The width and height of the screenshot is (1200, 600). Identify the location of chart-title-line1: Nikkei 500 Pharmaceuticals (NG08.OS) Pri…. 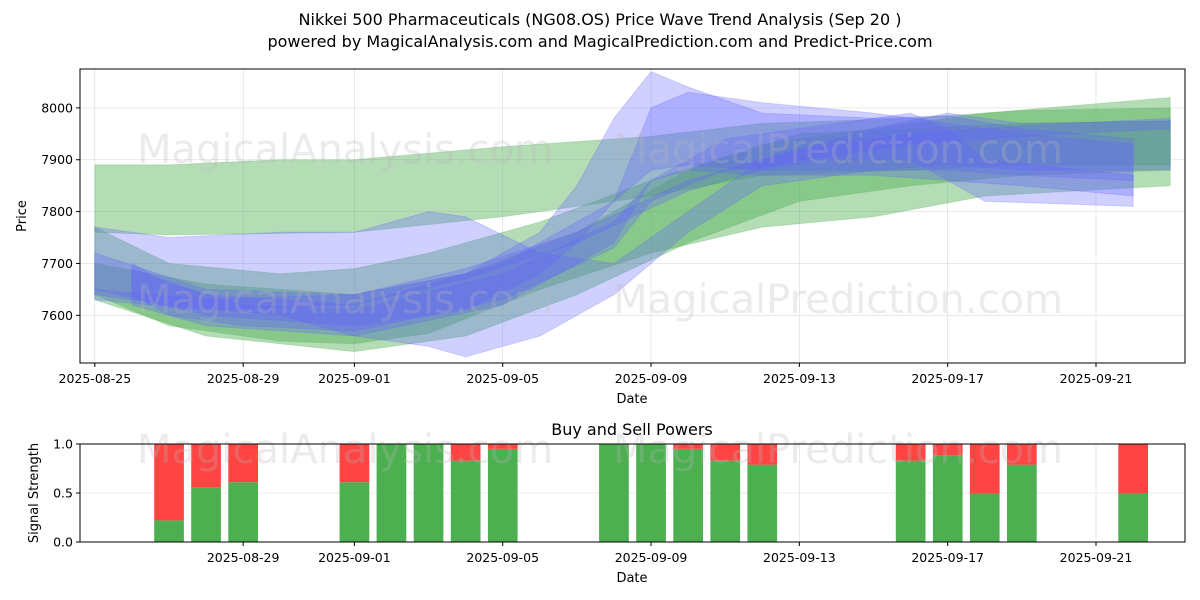
(600, 19).